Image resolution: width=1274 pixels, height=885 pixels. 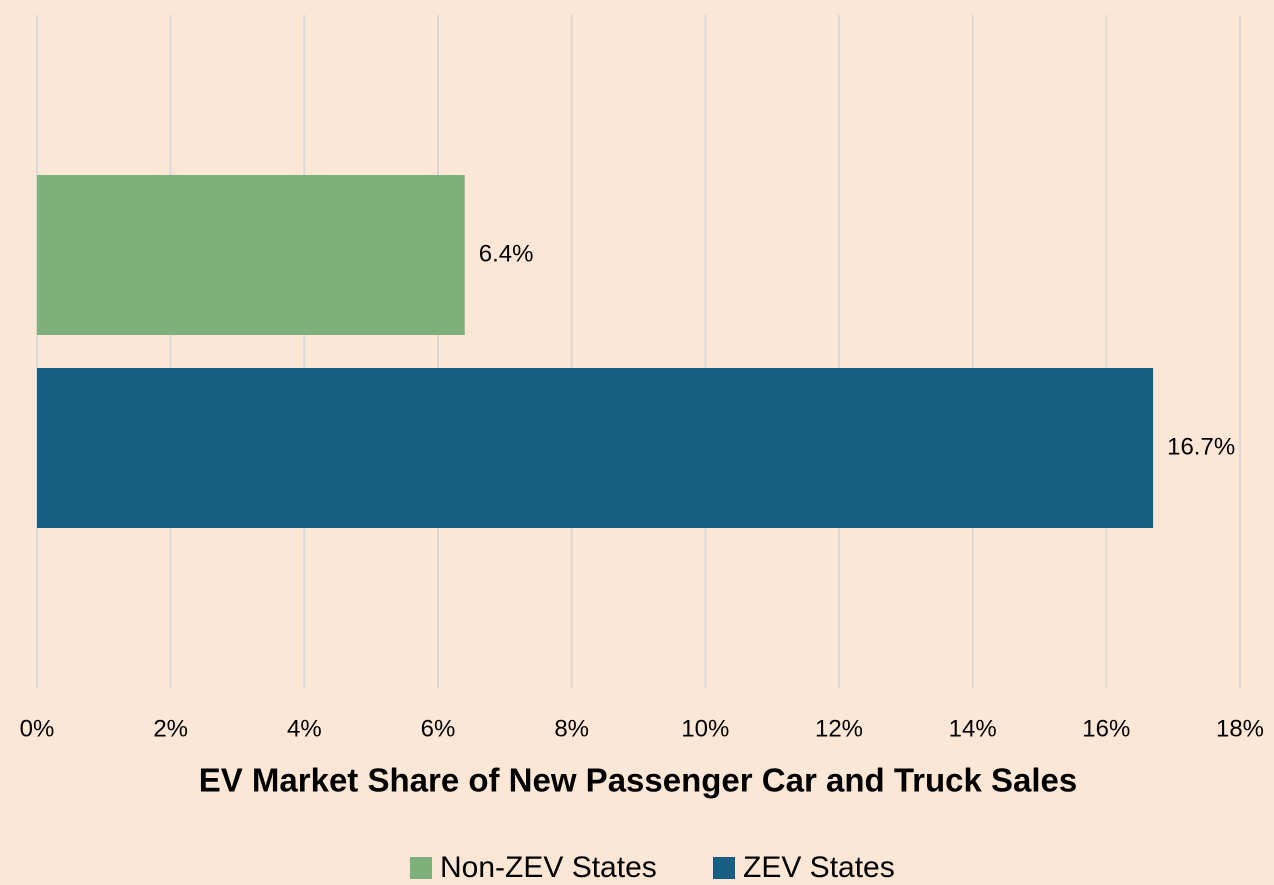 What do you see at coordinates (839, 728) in the screenshot?
I see `x-tick-label: 12%` at bounding box center [839, 728].